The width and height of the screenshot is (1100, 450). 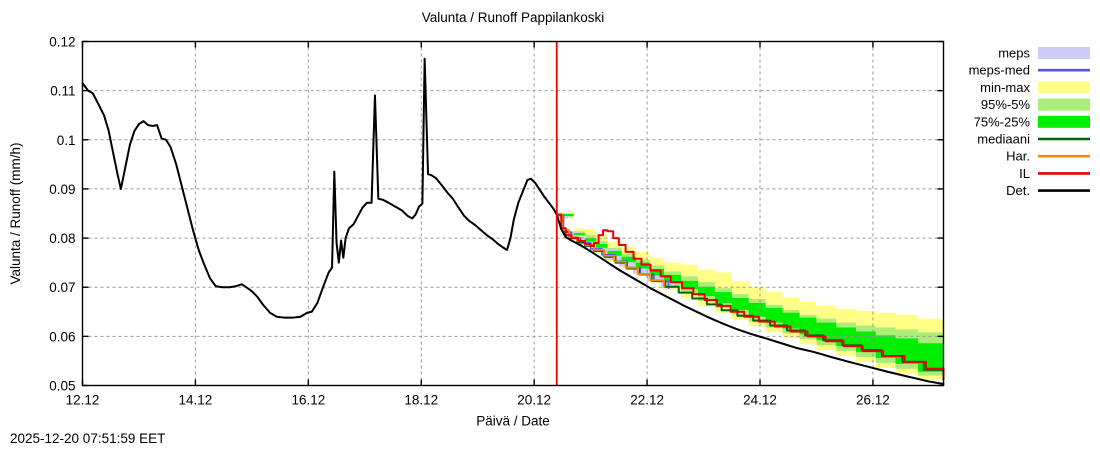 I want to click on band-75pct-25pct, so click(x=750, y=298).